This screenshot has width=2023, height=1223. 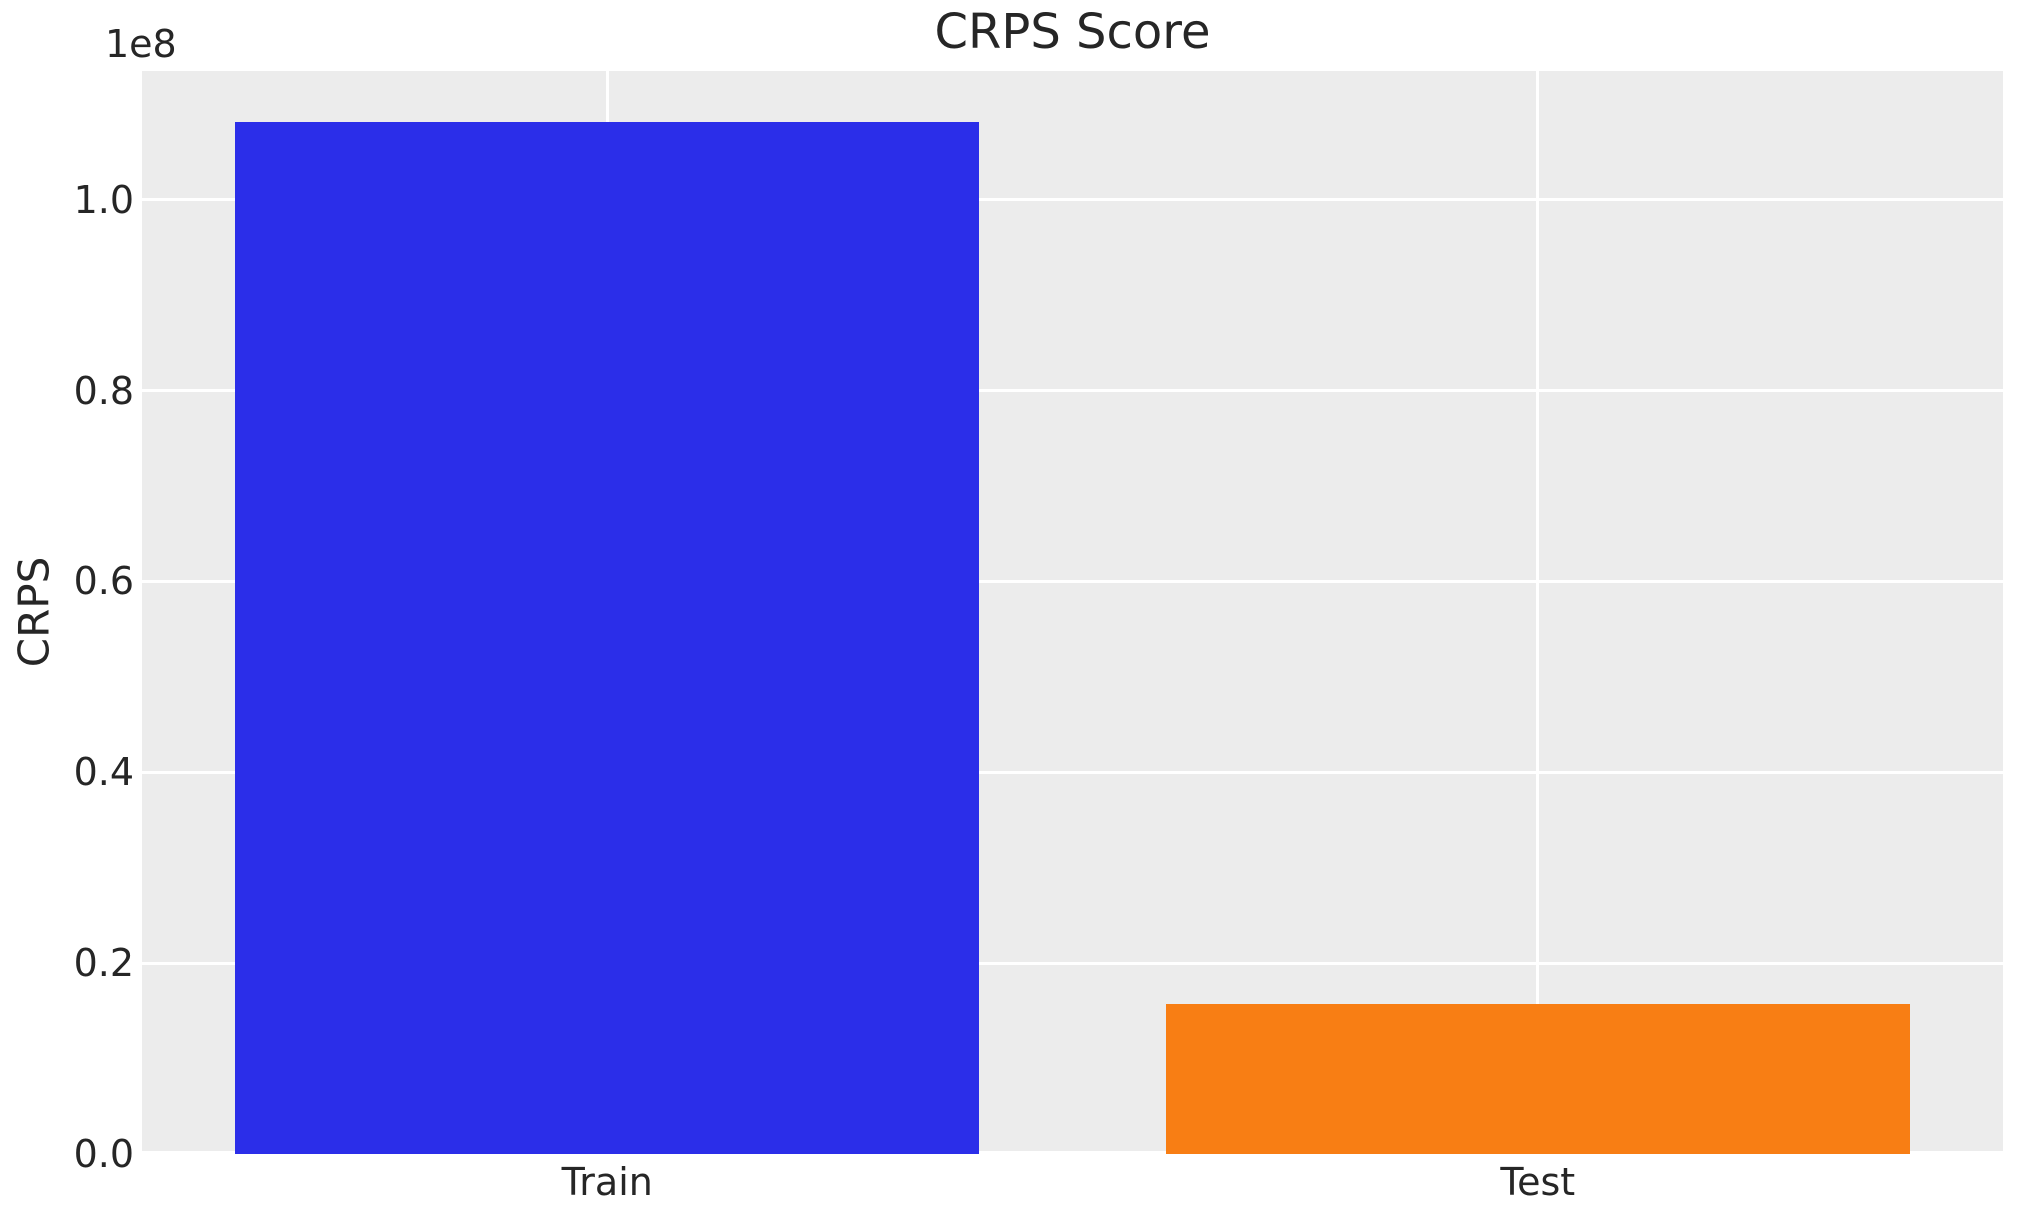 I want to click on gridline-y-0.6, so click(x=1072, y=581).